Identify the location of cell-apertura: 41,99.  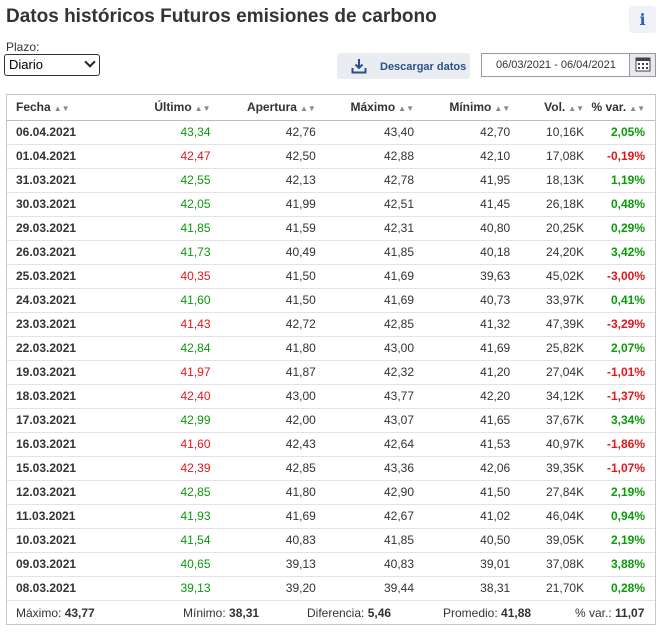
(263, 204).